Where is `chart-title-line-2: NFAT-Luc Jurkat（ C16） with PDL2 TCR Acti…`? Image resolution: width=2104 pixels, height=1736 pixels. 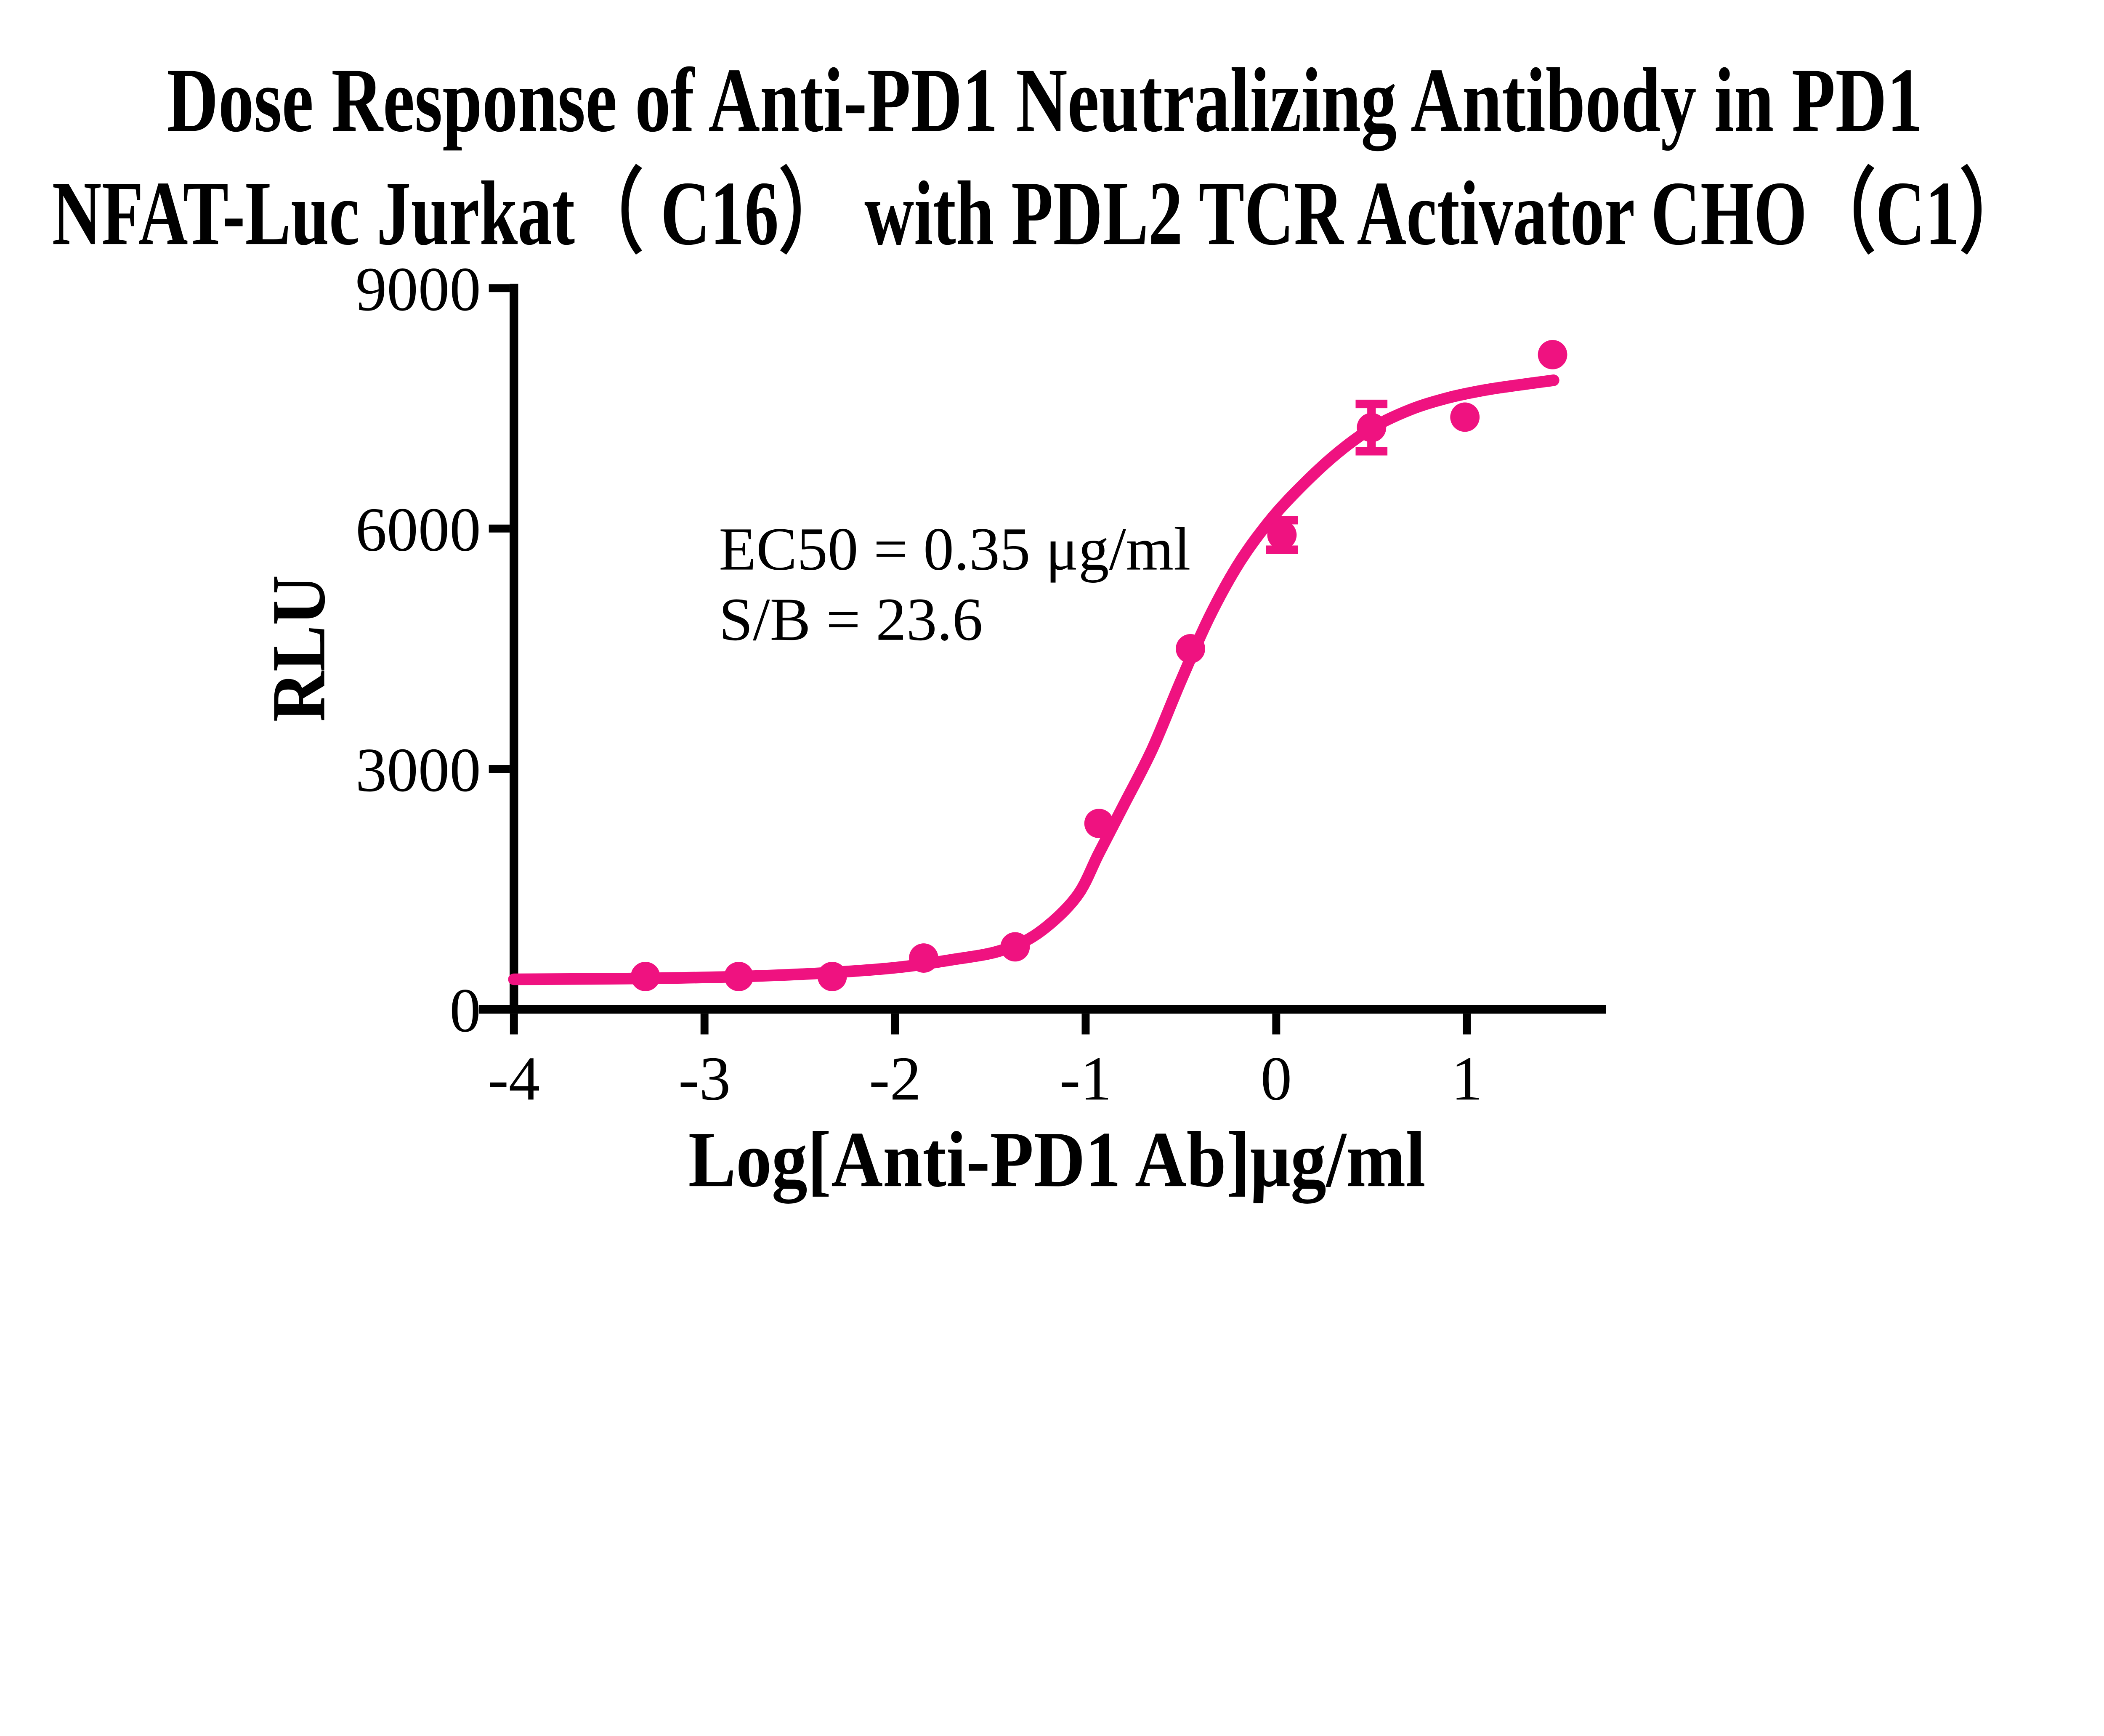
chart-title-line-2: NFAT-Luc Jurkat（ C16） with PDL2 TCR Acti… is located at coordinates (1040, 213).